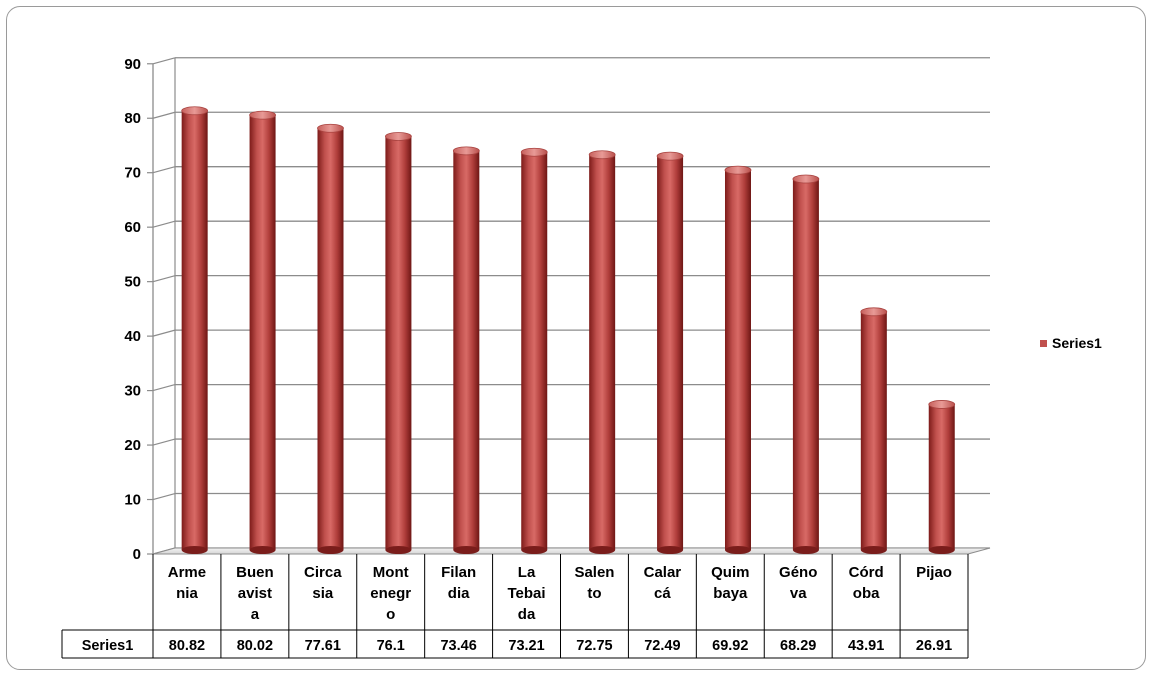 The width and height of the screenshot is (1153, 677). I want to click on category-label: dia, so click(459, 593).